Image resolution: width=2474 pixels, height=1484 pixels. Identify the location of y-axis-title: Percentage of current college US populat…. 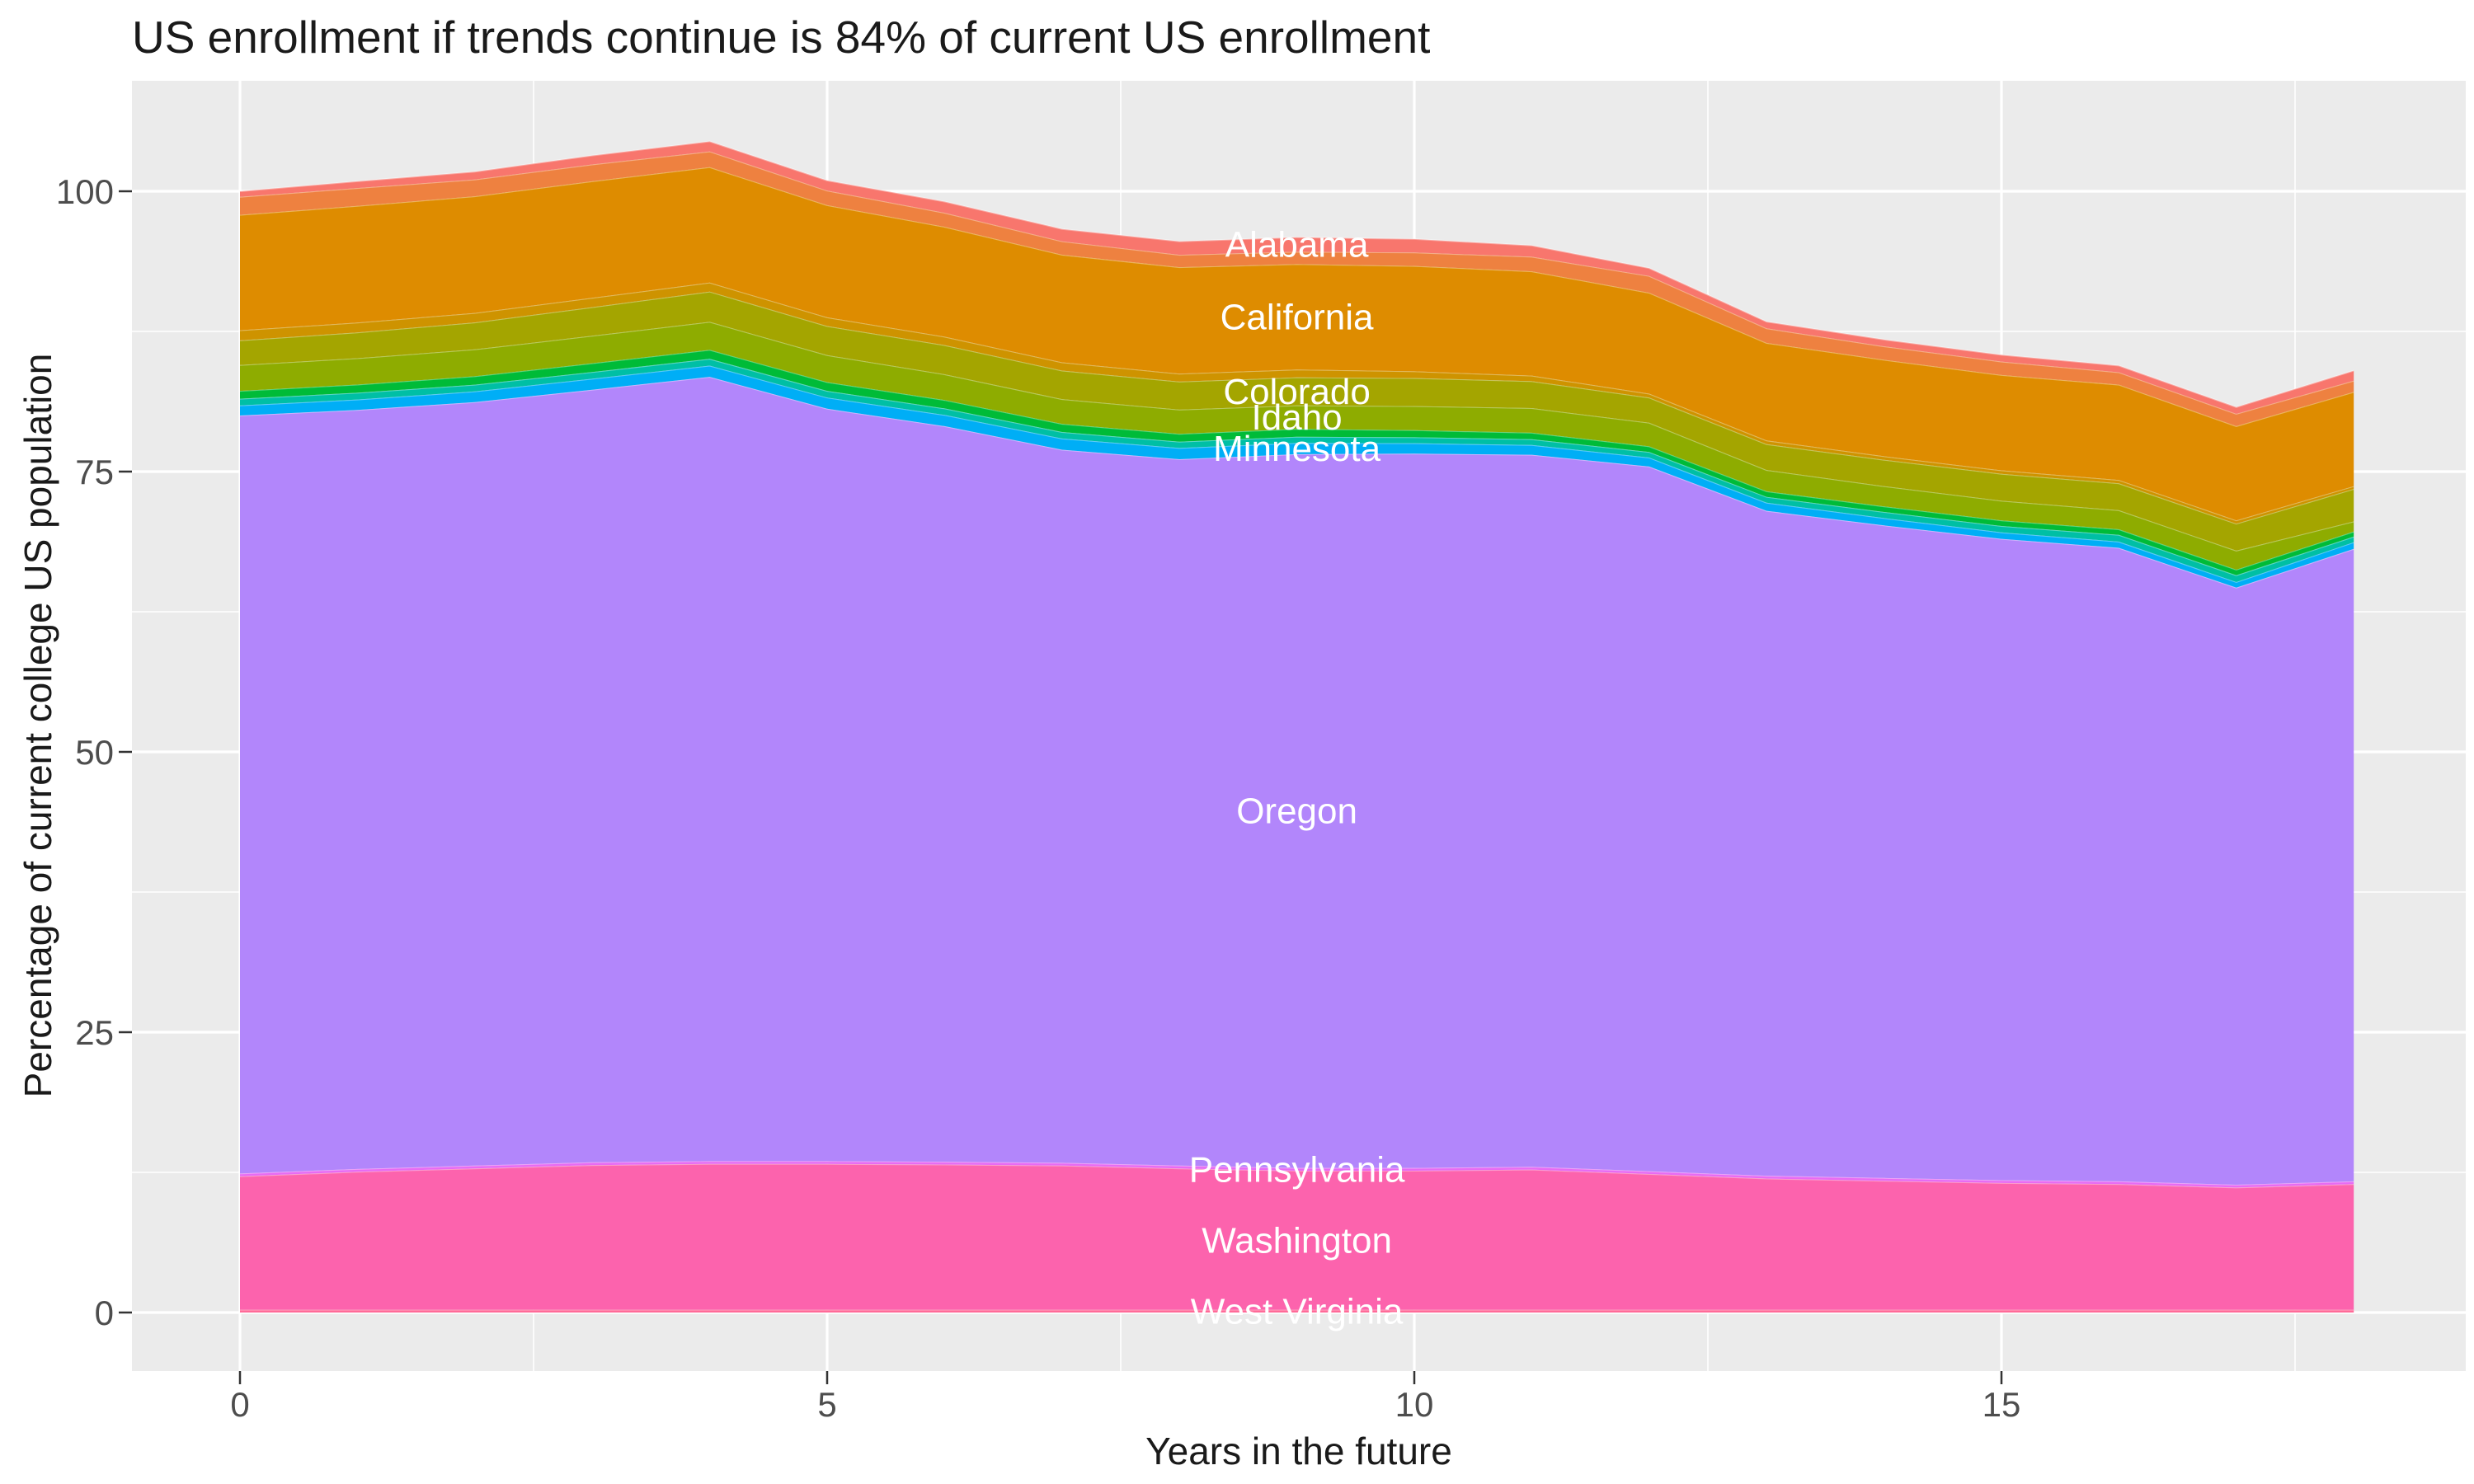
(37, 725).